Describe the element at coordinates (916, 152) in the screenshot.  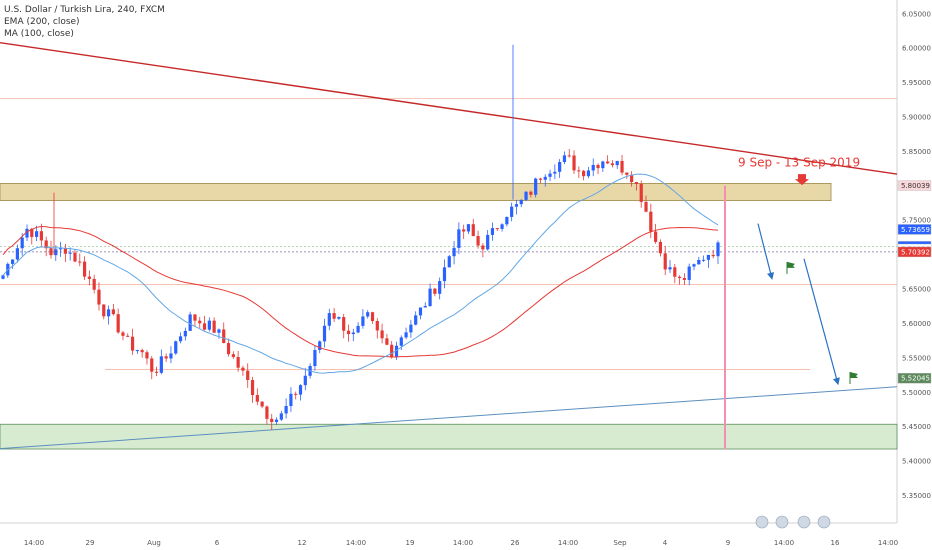
I see `price-tick-label: 5.85000` at that location.